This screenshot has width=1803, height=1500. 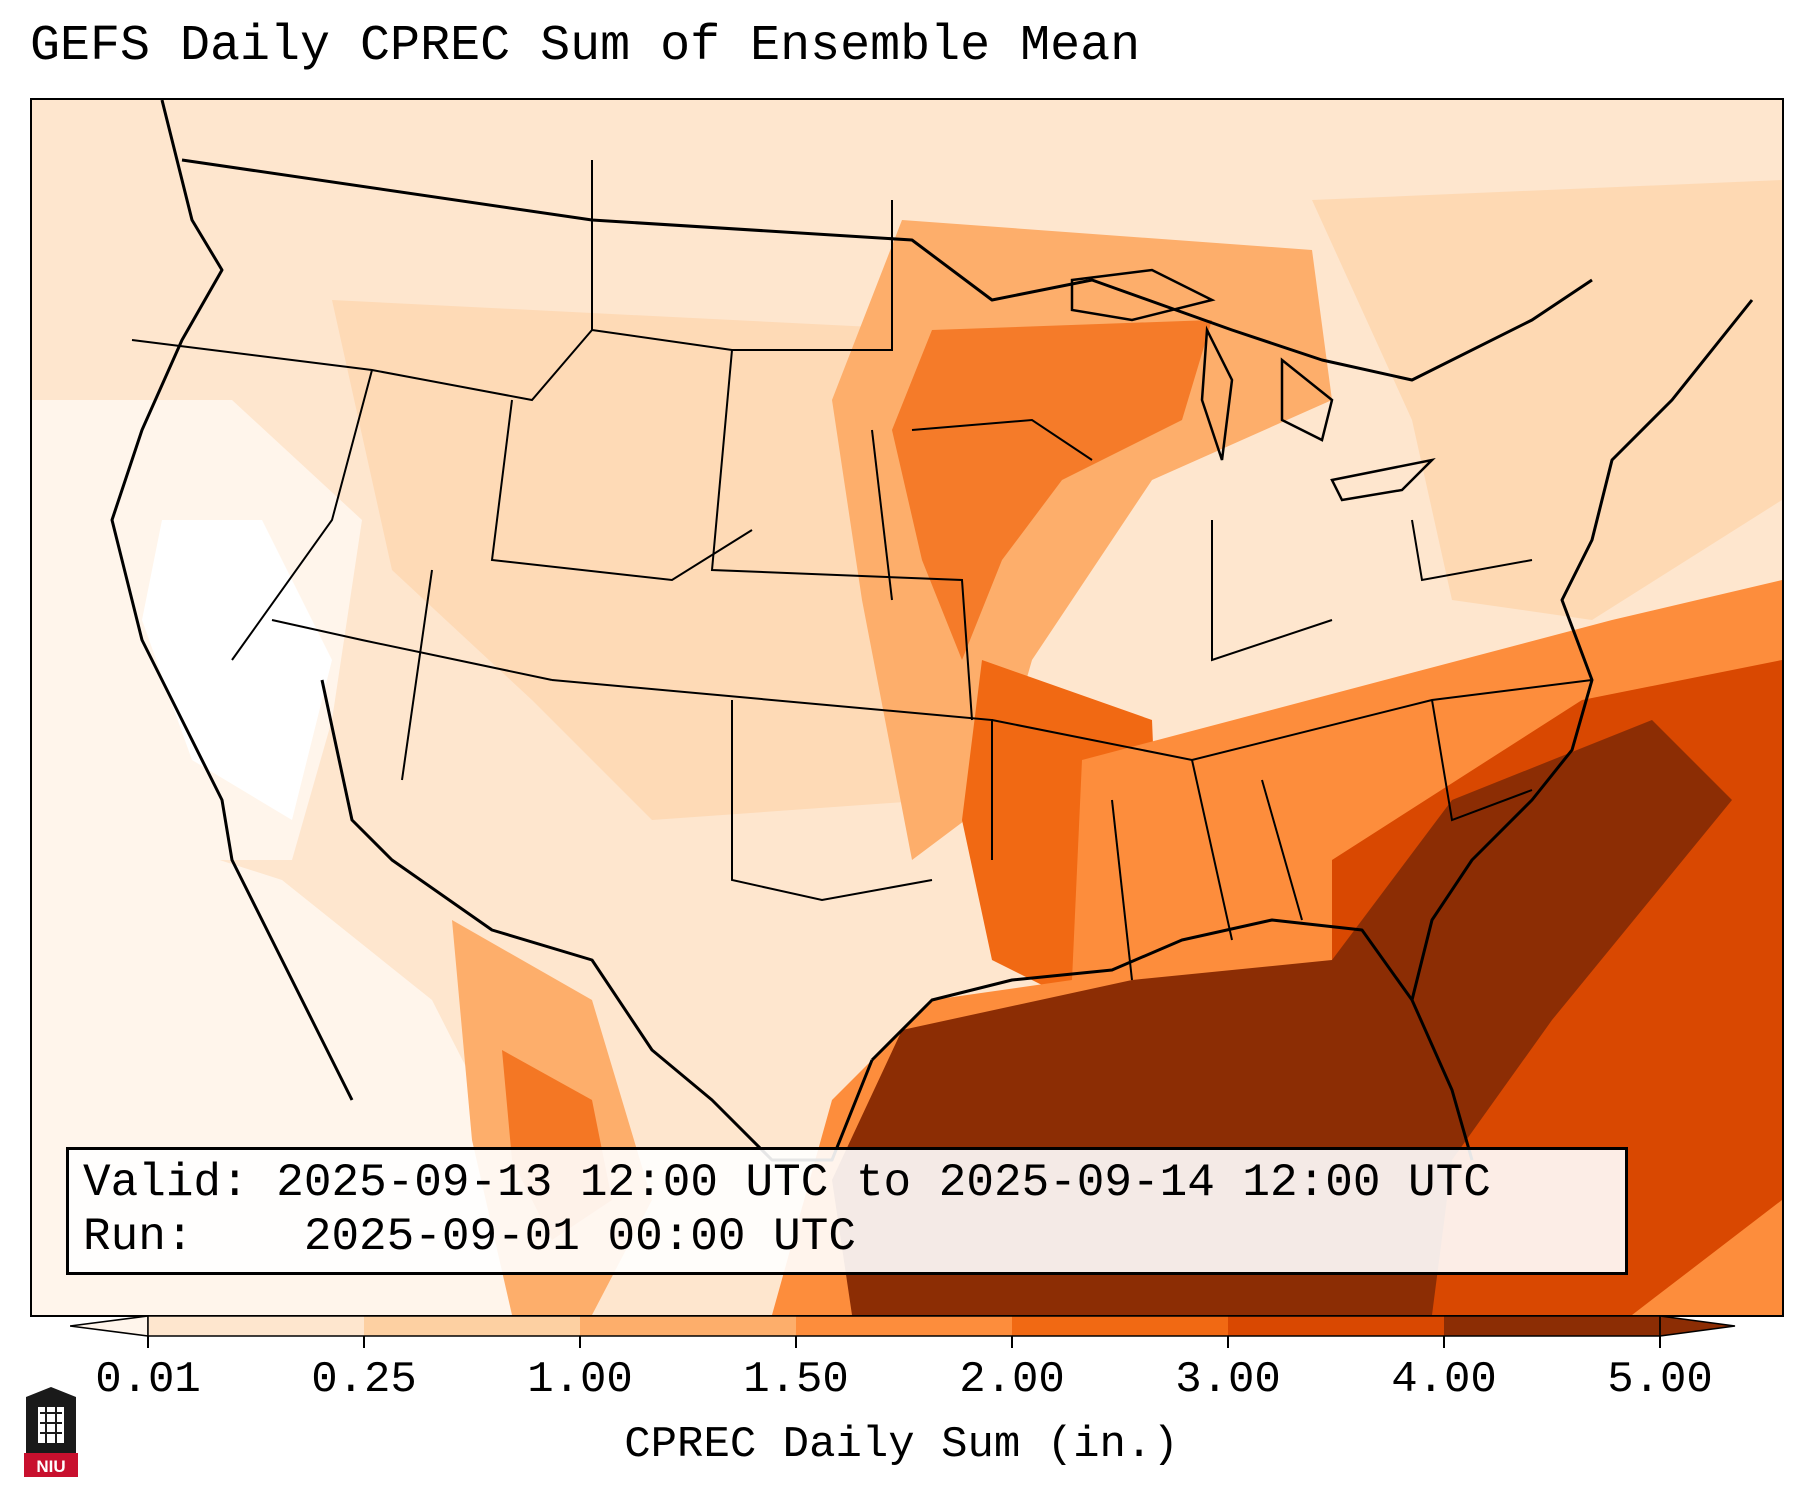 I want to click on chart-title: GEFS Daily CPREC Sum of Ensemble Mean, so click(x=585, y=46).